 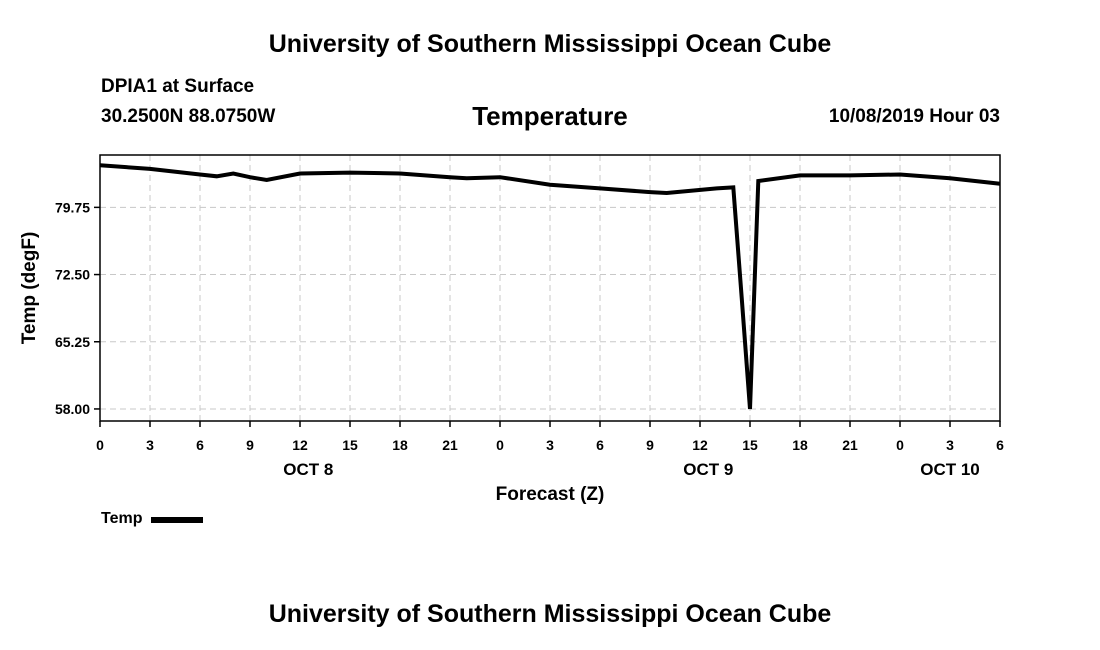 What do you see at coordinates (550, 494) in the screenshot?
I see `x-axis-label: Forecast (Z)` at bounding box center [550, 494].